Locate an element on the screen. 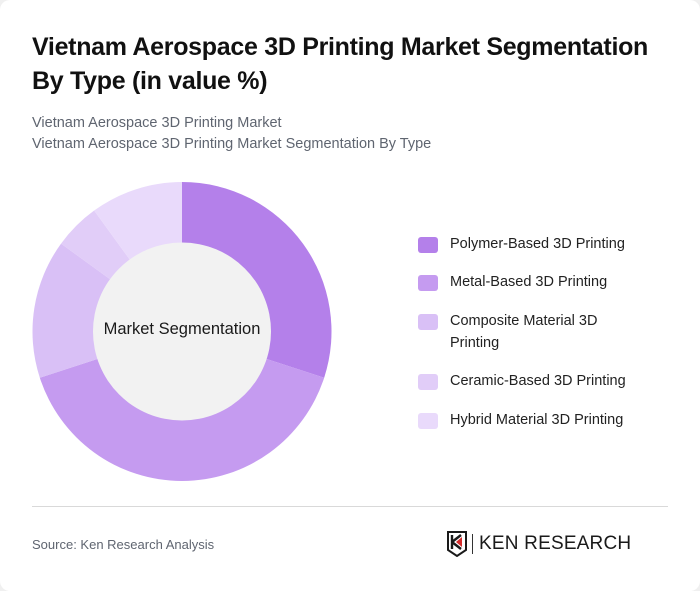 The height and width of the screenshot is (591, 700). subtitle-market: Vietnam Aerospace 3D Printing Market is located at coordinates (157, 123).